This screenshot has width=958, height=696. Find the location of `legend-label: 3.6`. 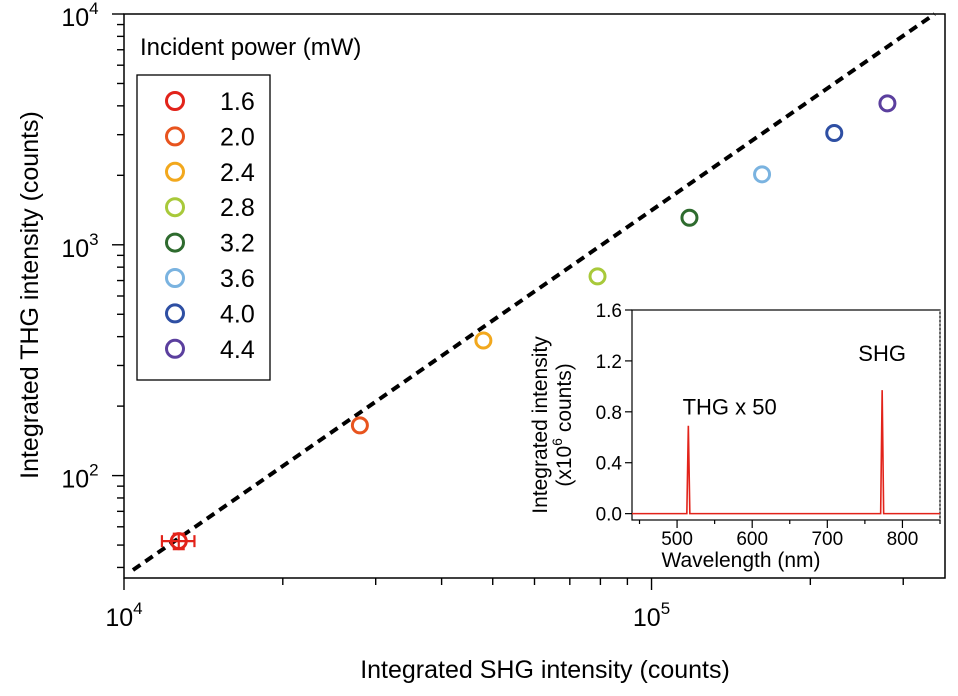

legend-label: 3.6 is located at coordinates (237, 279).